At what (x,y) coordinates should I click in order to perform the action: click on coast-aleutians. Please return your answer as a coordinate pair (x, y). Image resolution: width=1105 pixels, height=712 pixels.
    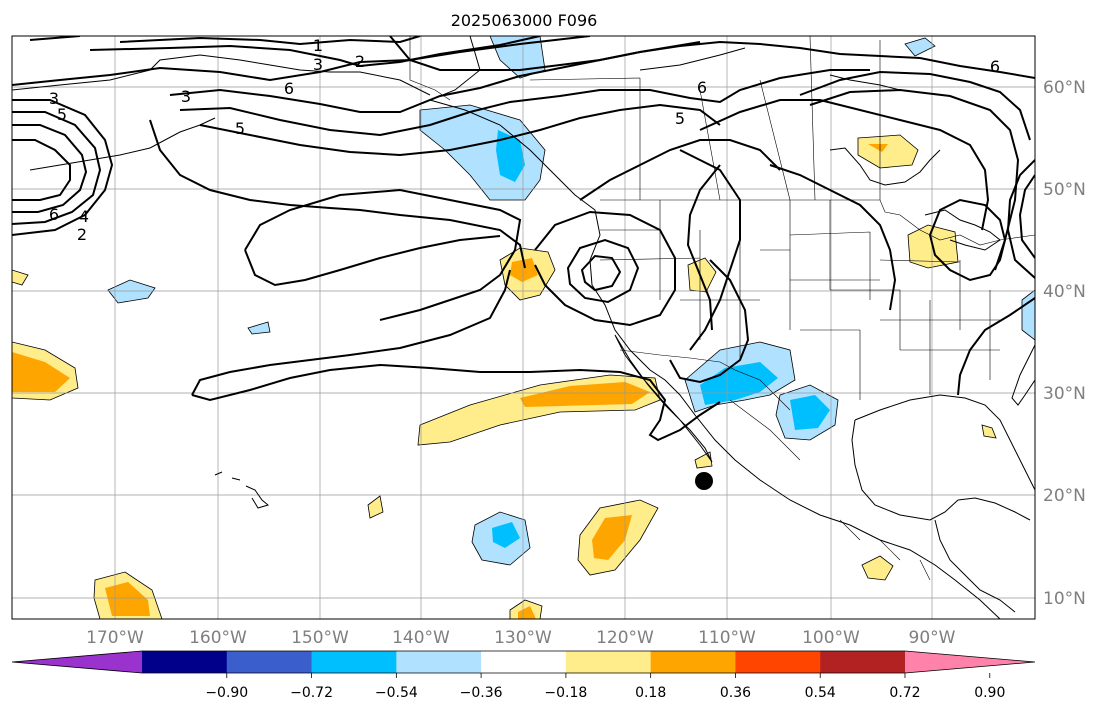
    Looking at the image, I should click on (122, 144).